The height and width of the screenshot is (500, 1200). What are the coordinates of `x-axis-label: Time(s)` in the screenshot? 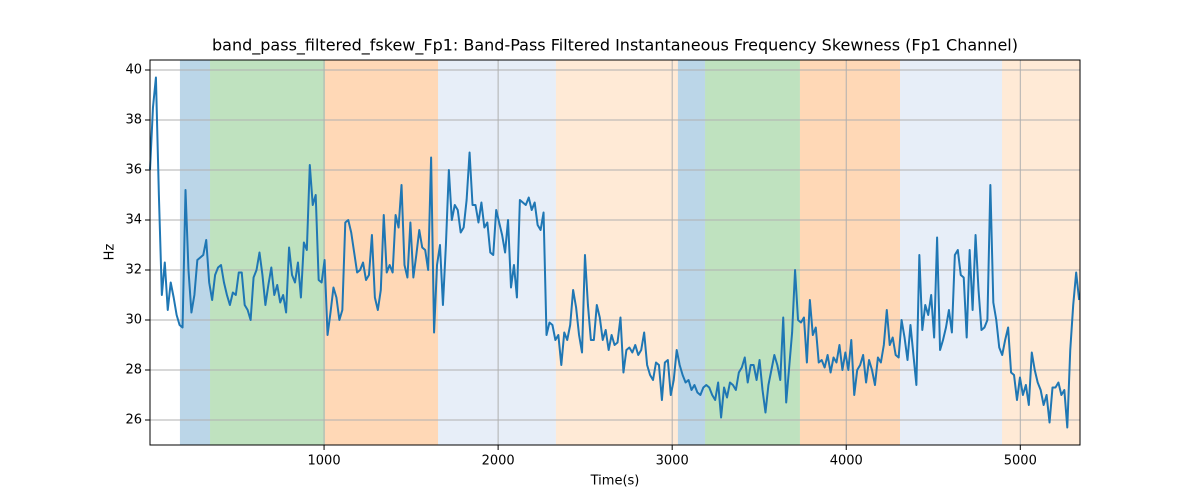 It's located at (615, 481).